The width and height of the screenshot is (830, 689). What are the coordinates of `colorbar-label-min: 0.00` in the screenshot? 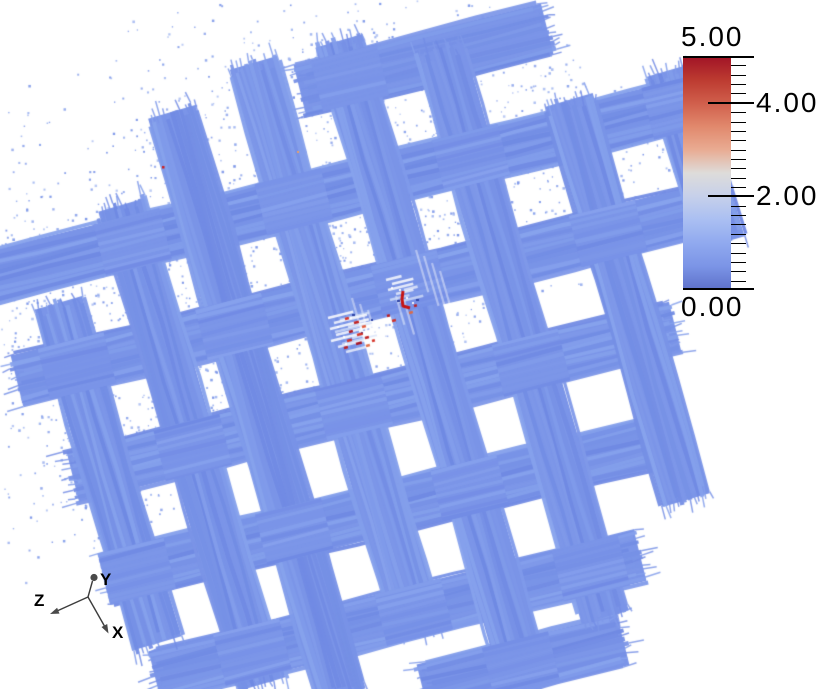 It's located at (712, 306).